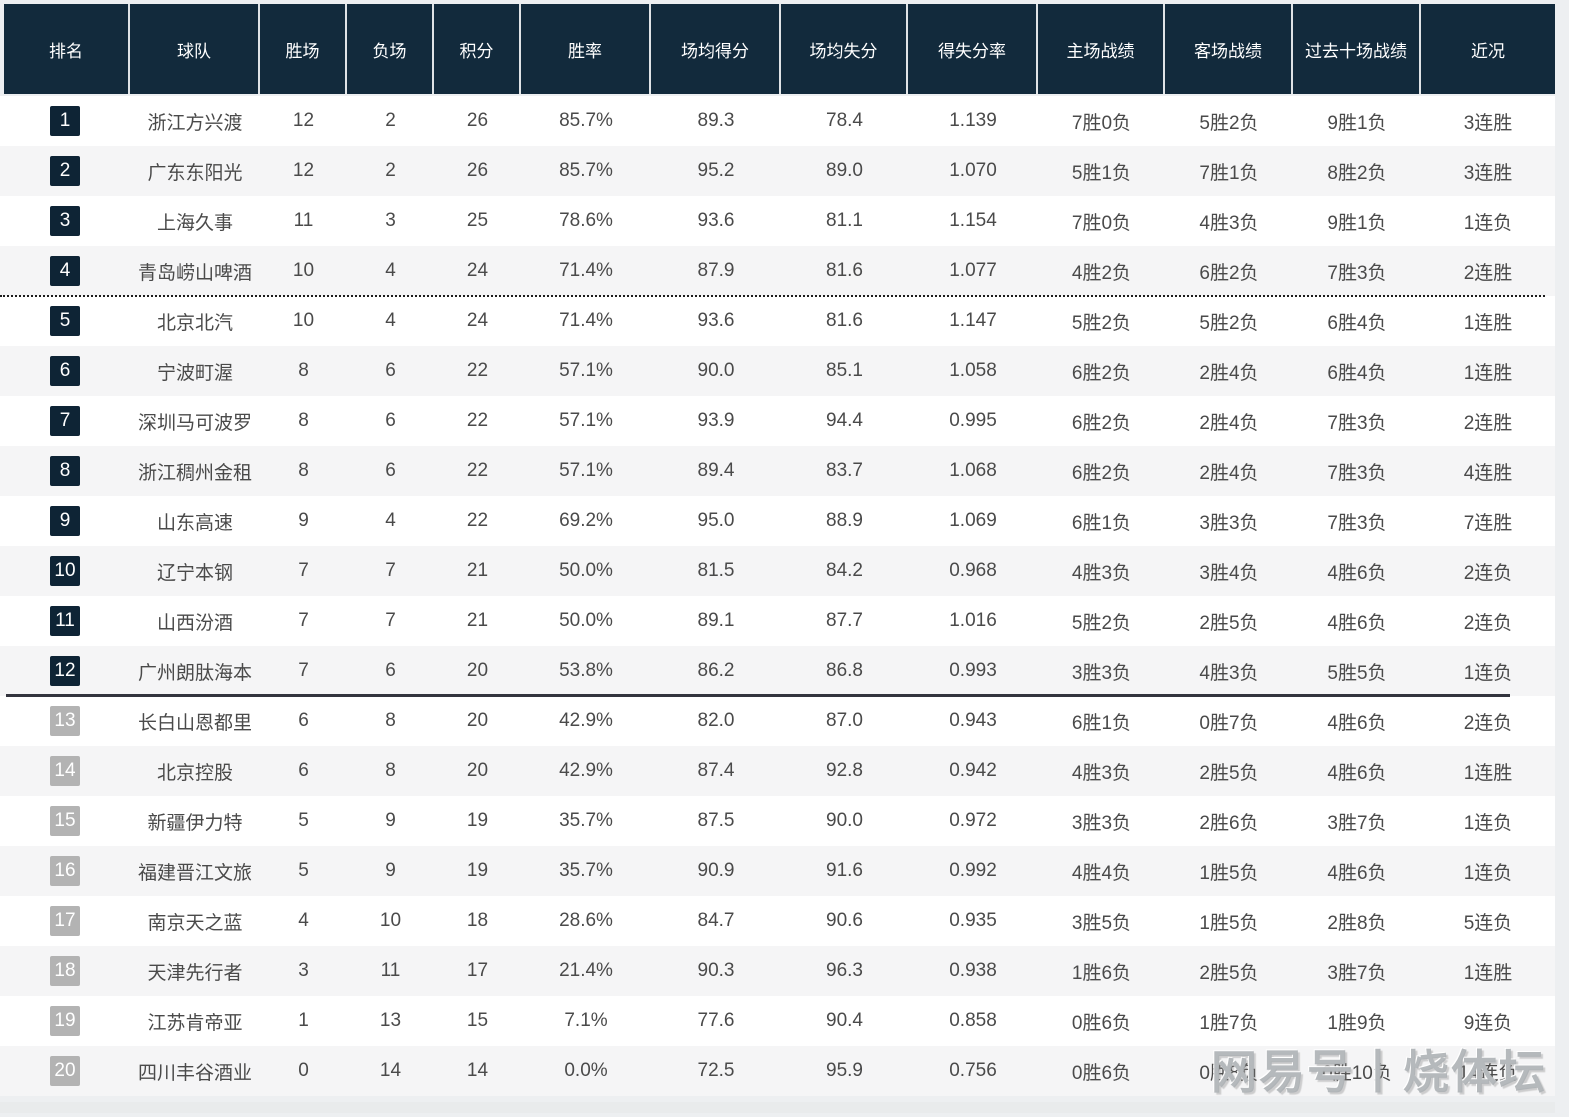 The image size is (1569, 1117). I want to click on column-header: 场均失分, so click(844, 49).